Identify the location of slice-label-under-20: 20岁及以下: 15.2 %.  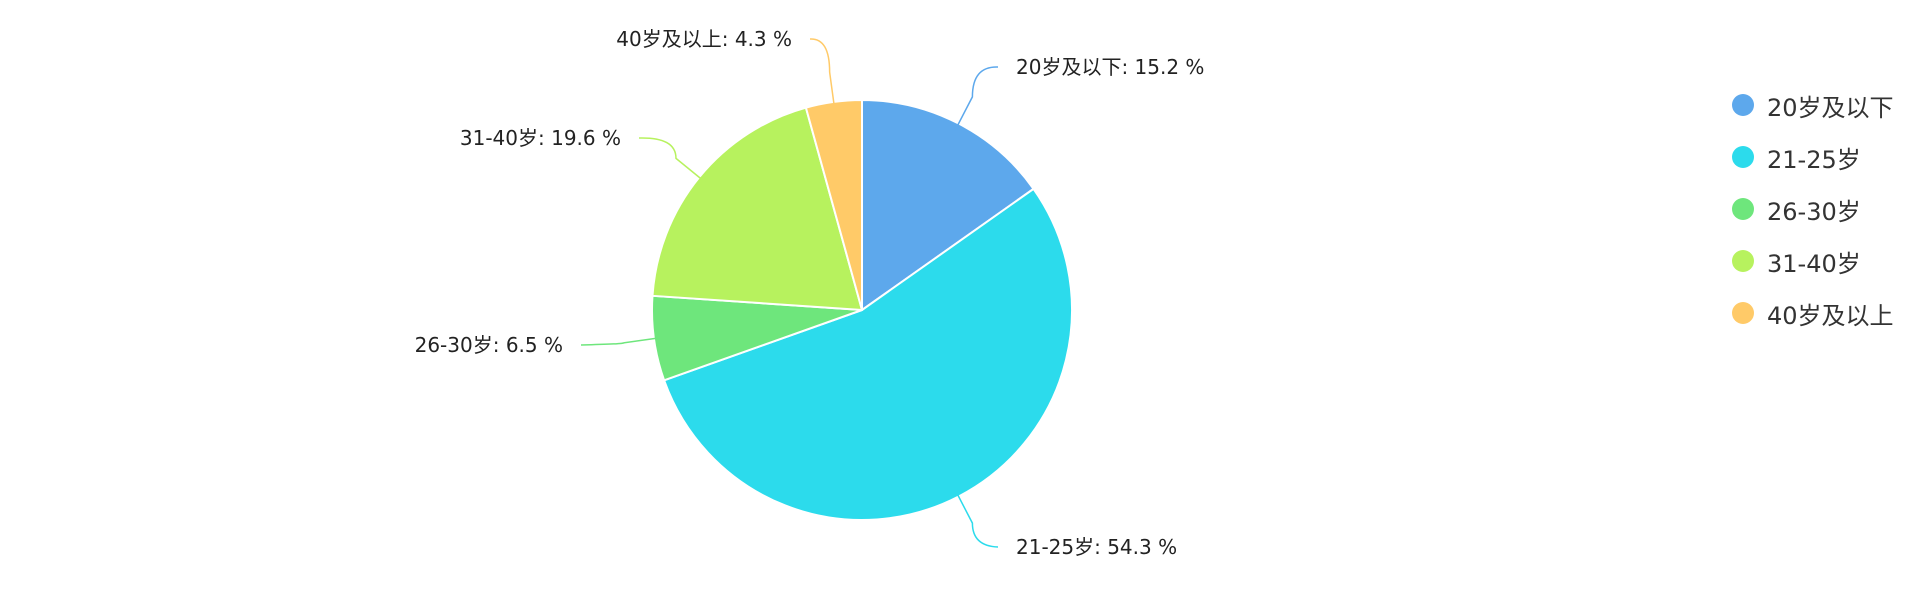
(1110, 67).